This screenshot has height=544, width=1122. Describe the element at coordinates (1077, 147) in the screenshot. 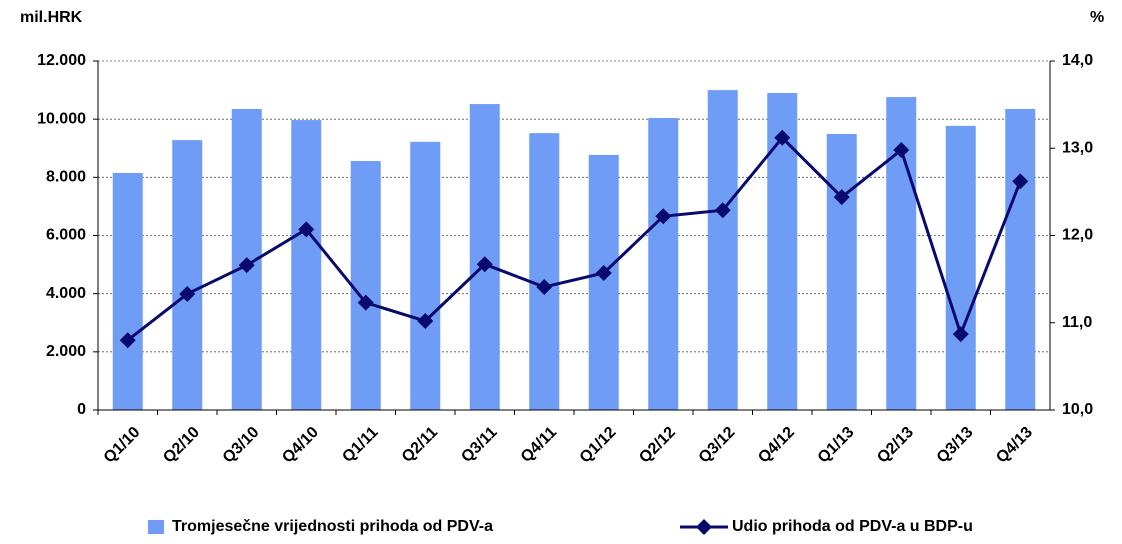

I see `y2-tick-label: 13,0` at that location.